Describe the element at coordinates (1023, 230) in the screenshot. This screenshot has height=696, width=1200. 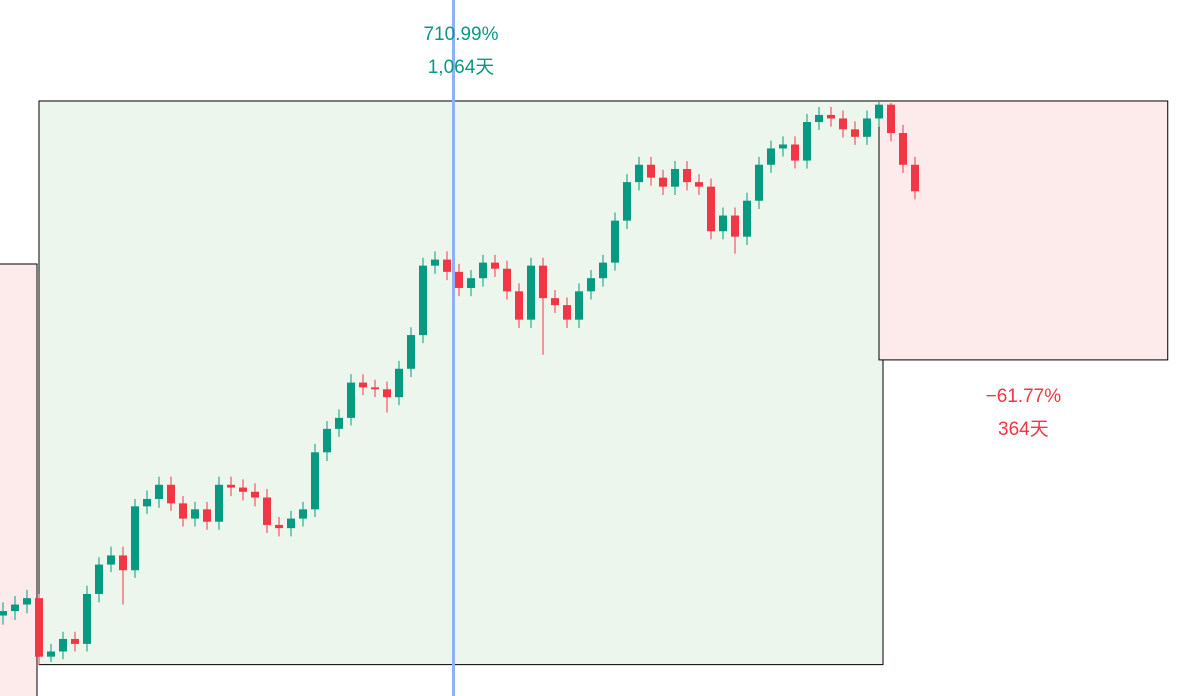
I see `measure-box` at that location.